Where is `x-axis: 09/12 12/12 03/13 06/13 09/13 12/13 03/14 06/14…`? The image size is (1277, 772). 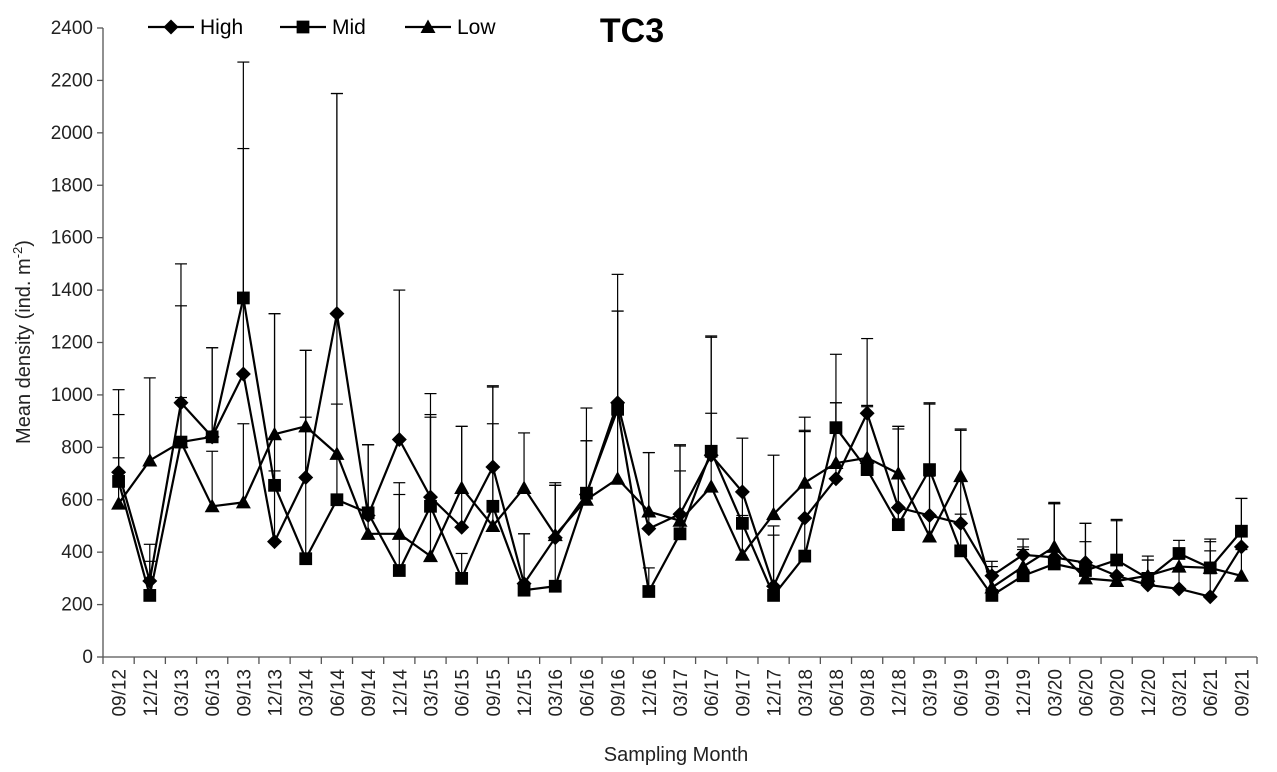 x-axis: 09/12 12/12 03/13 06/13 09/13 12/13 03/14 06/14… is located at coordinates (680, 686).